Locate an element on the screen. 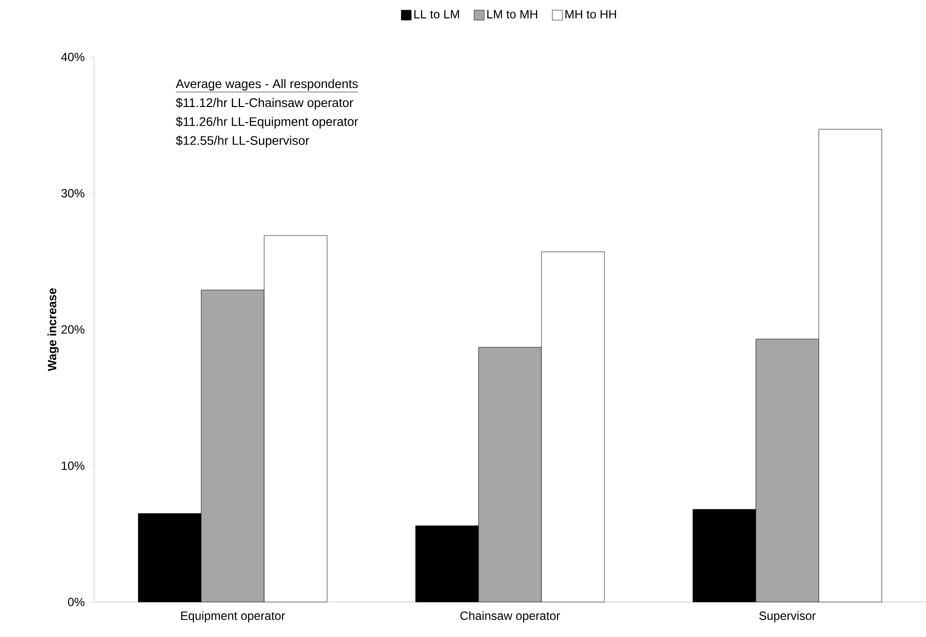 This screenshot has width=926, height=637. y-tick-label: 40% is located at coordinates (72, 57).